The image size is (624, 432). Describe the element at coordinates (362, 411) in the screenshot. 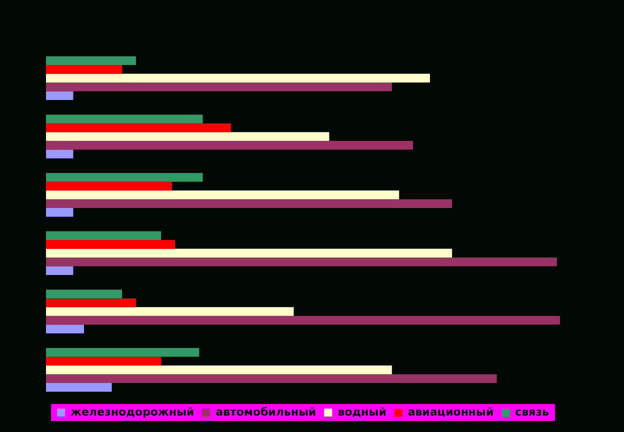

I see `legend-label: водный` at that location.